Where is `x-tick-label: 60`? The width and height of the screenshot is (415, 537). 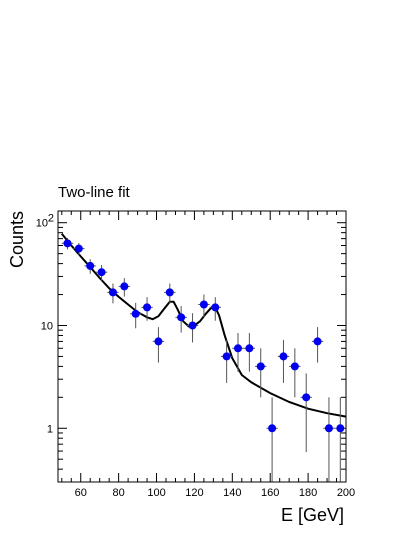 x-tick-label: 60 is located at coordinates (81, 493).